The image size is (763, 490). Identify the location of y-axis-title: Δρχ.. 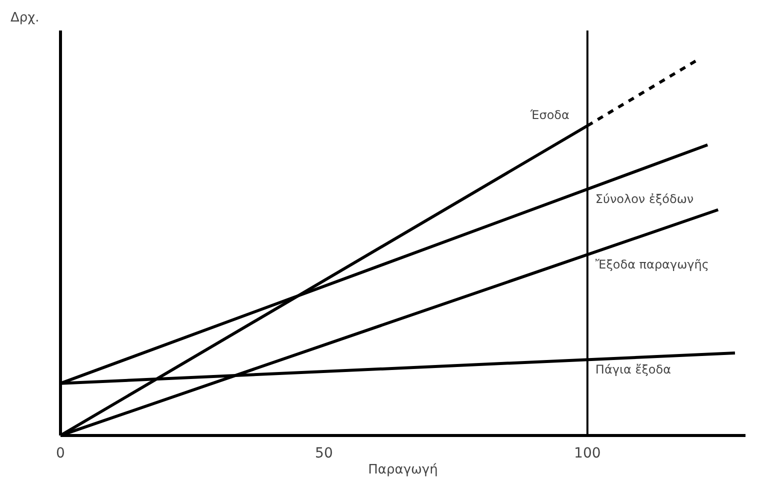
(25, 18).